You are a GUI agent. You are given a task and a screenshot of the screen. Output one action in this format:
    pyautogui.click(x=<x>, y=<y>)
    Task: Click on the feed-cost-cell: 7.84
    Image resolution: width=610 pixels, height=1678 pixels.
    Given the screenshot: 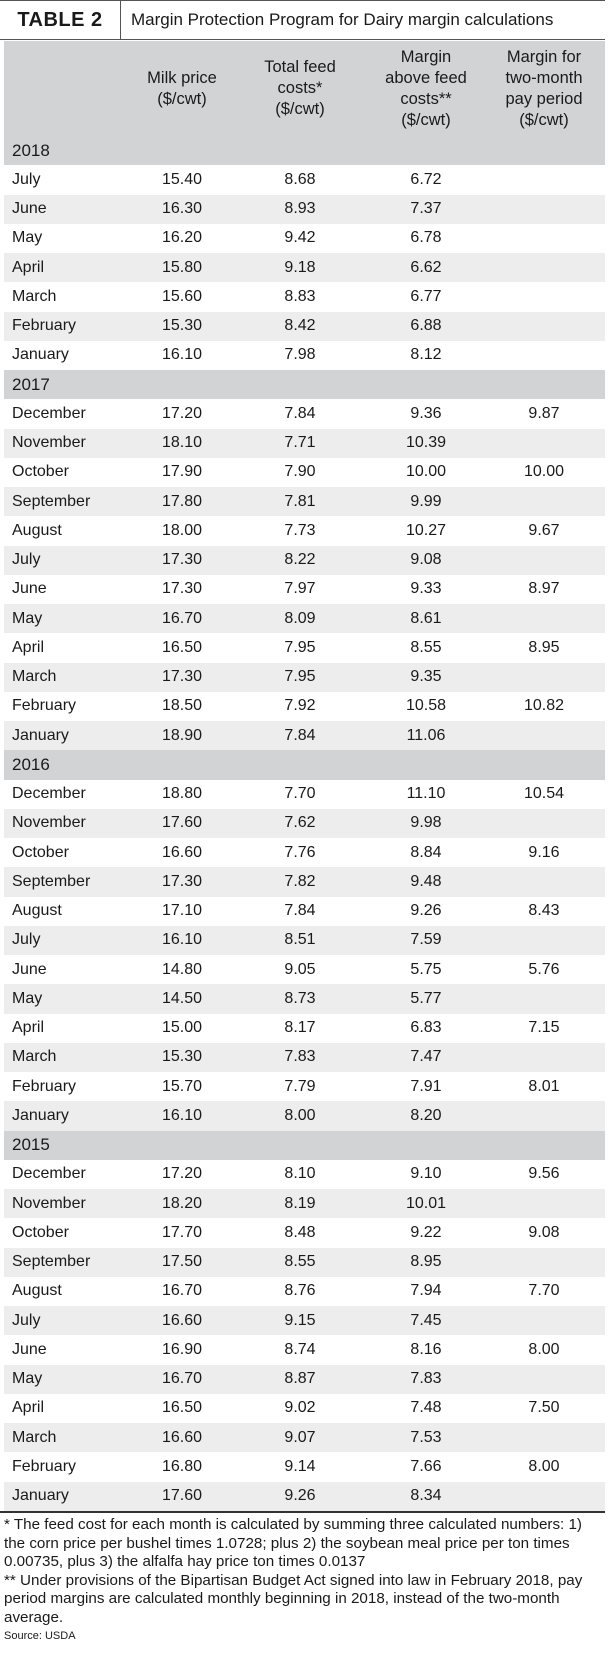 What is the action you would take?
    pyautogui.click(x=300, y=413)
    